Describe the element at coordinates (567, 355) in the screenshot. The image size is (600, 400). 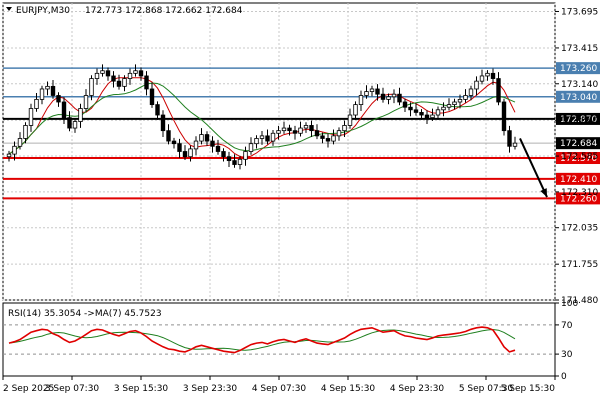
I see `rsi-tick-label: 30` at that location.